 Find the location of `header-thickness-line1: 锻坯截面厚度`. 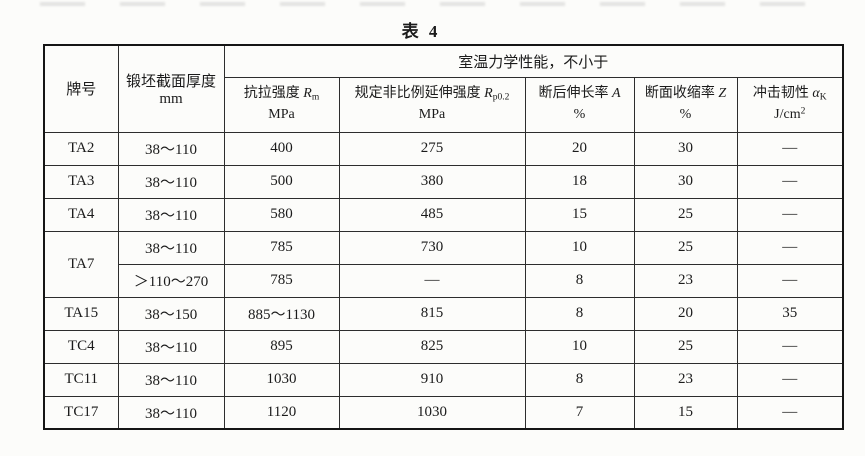

header-thickness-line1: 锻坯截面厚度 is located at coordinates (170, 81).